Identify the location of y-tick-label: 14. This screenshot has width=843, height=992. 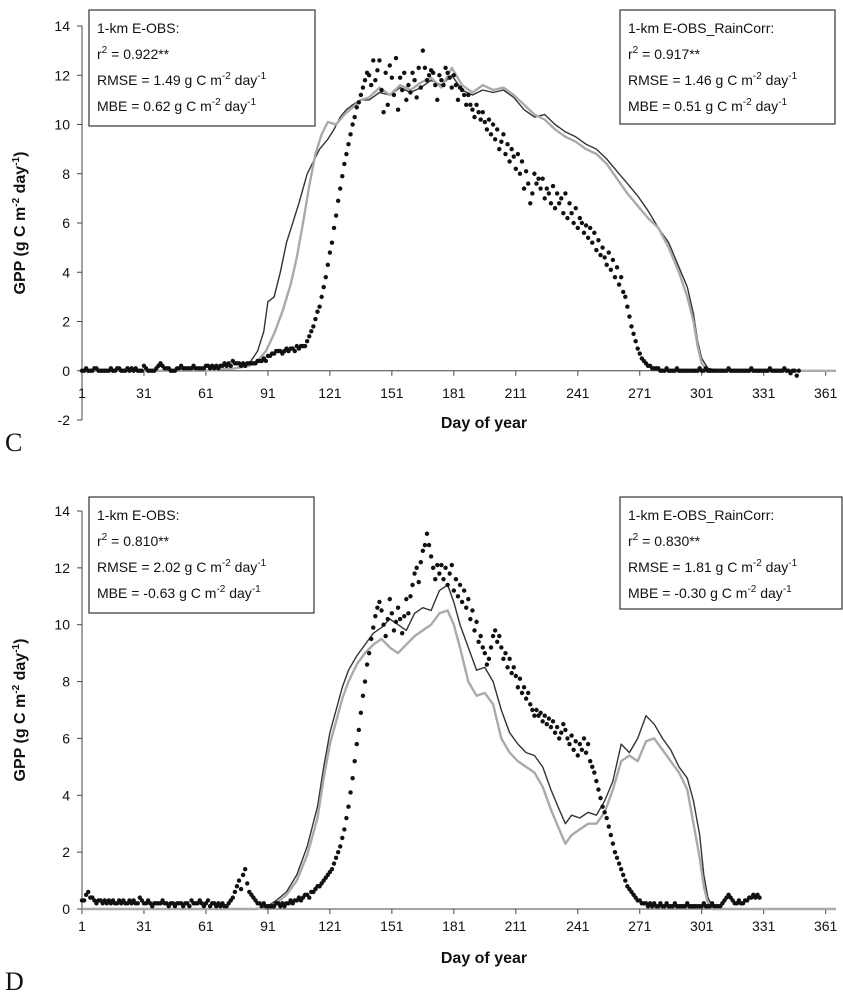
(62, 26).